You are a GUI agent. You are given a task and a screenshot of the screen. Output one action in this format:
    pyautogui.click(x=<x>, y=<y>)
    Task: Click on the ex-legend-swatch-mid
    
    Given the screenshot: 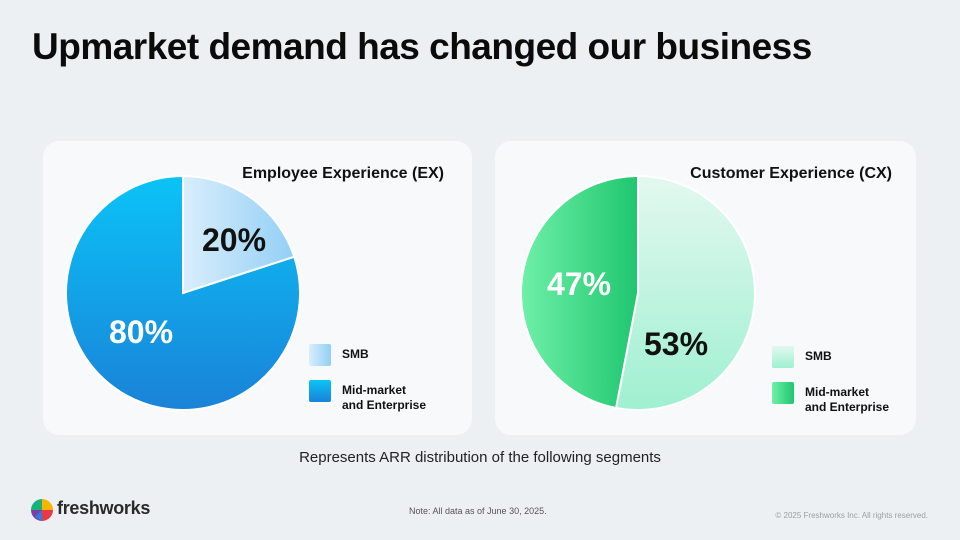 What is the action you would take?
    pyautogui.click(x=320, y=391)
    